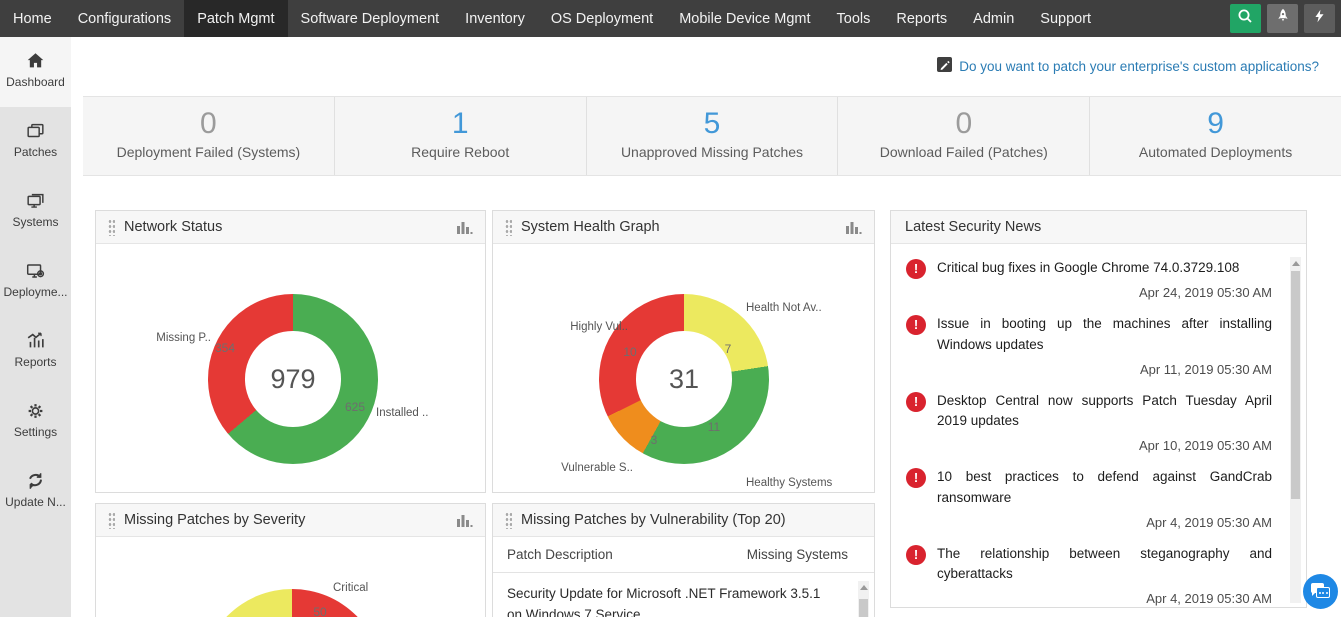 This screenshot has height=617, width=1341. Describe the element at coordinates (711, 136) in the screenshot. I see `stat-unapproved-missing: 5 Unapproved Missing Patches` at that location.